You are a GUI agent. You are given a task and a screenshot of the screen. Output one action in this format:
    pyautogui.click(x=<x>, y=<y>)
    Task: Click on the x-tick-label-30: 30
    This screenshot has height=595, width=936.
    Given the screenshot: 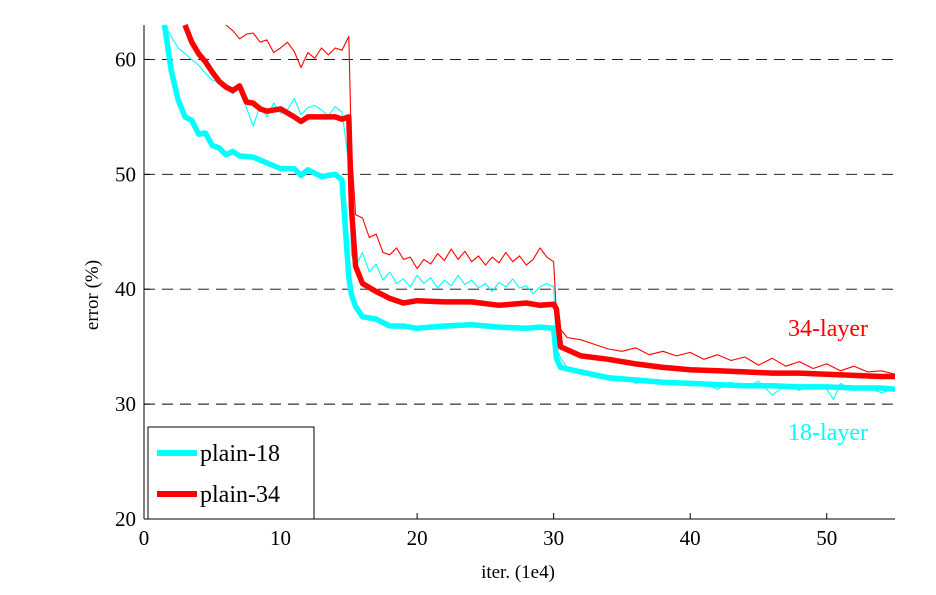 What is the action you would take?
    pyautogui.click(x=553, y=538)
    